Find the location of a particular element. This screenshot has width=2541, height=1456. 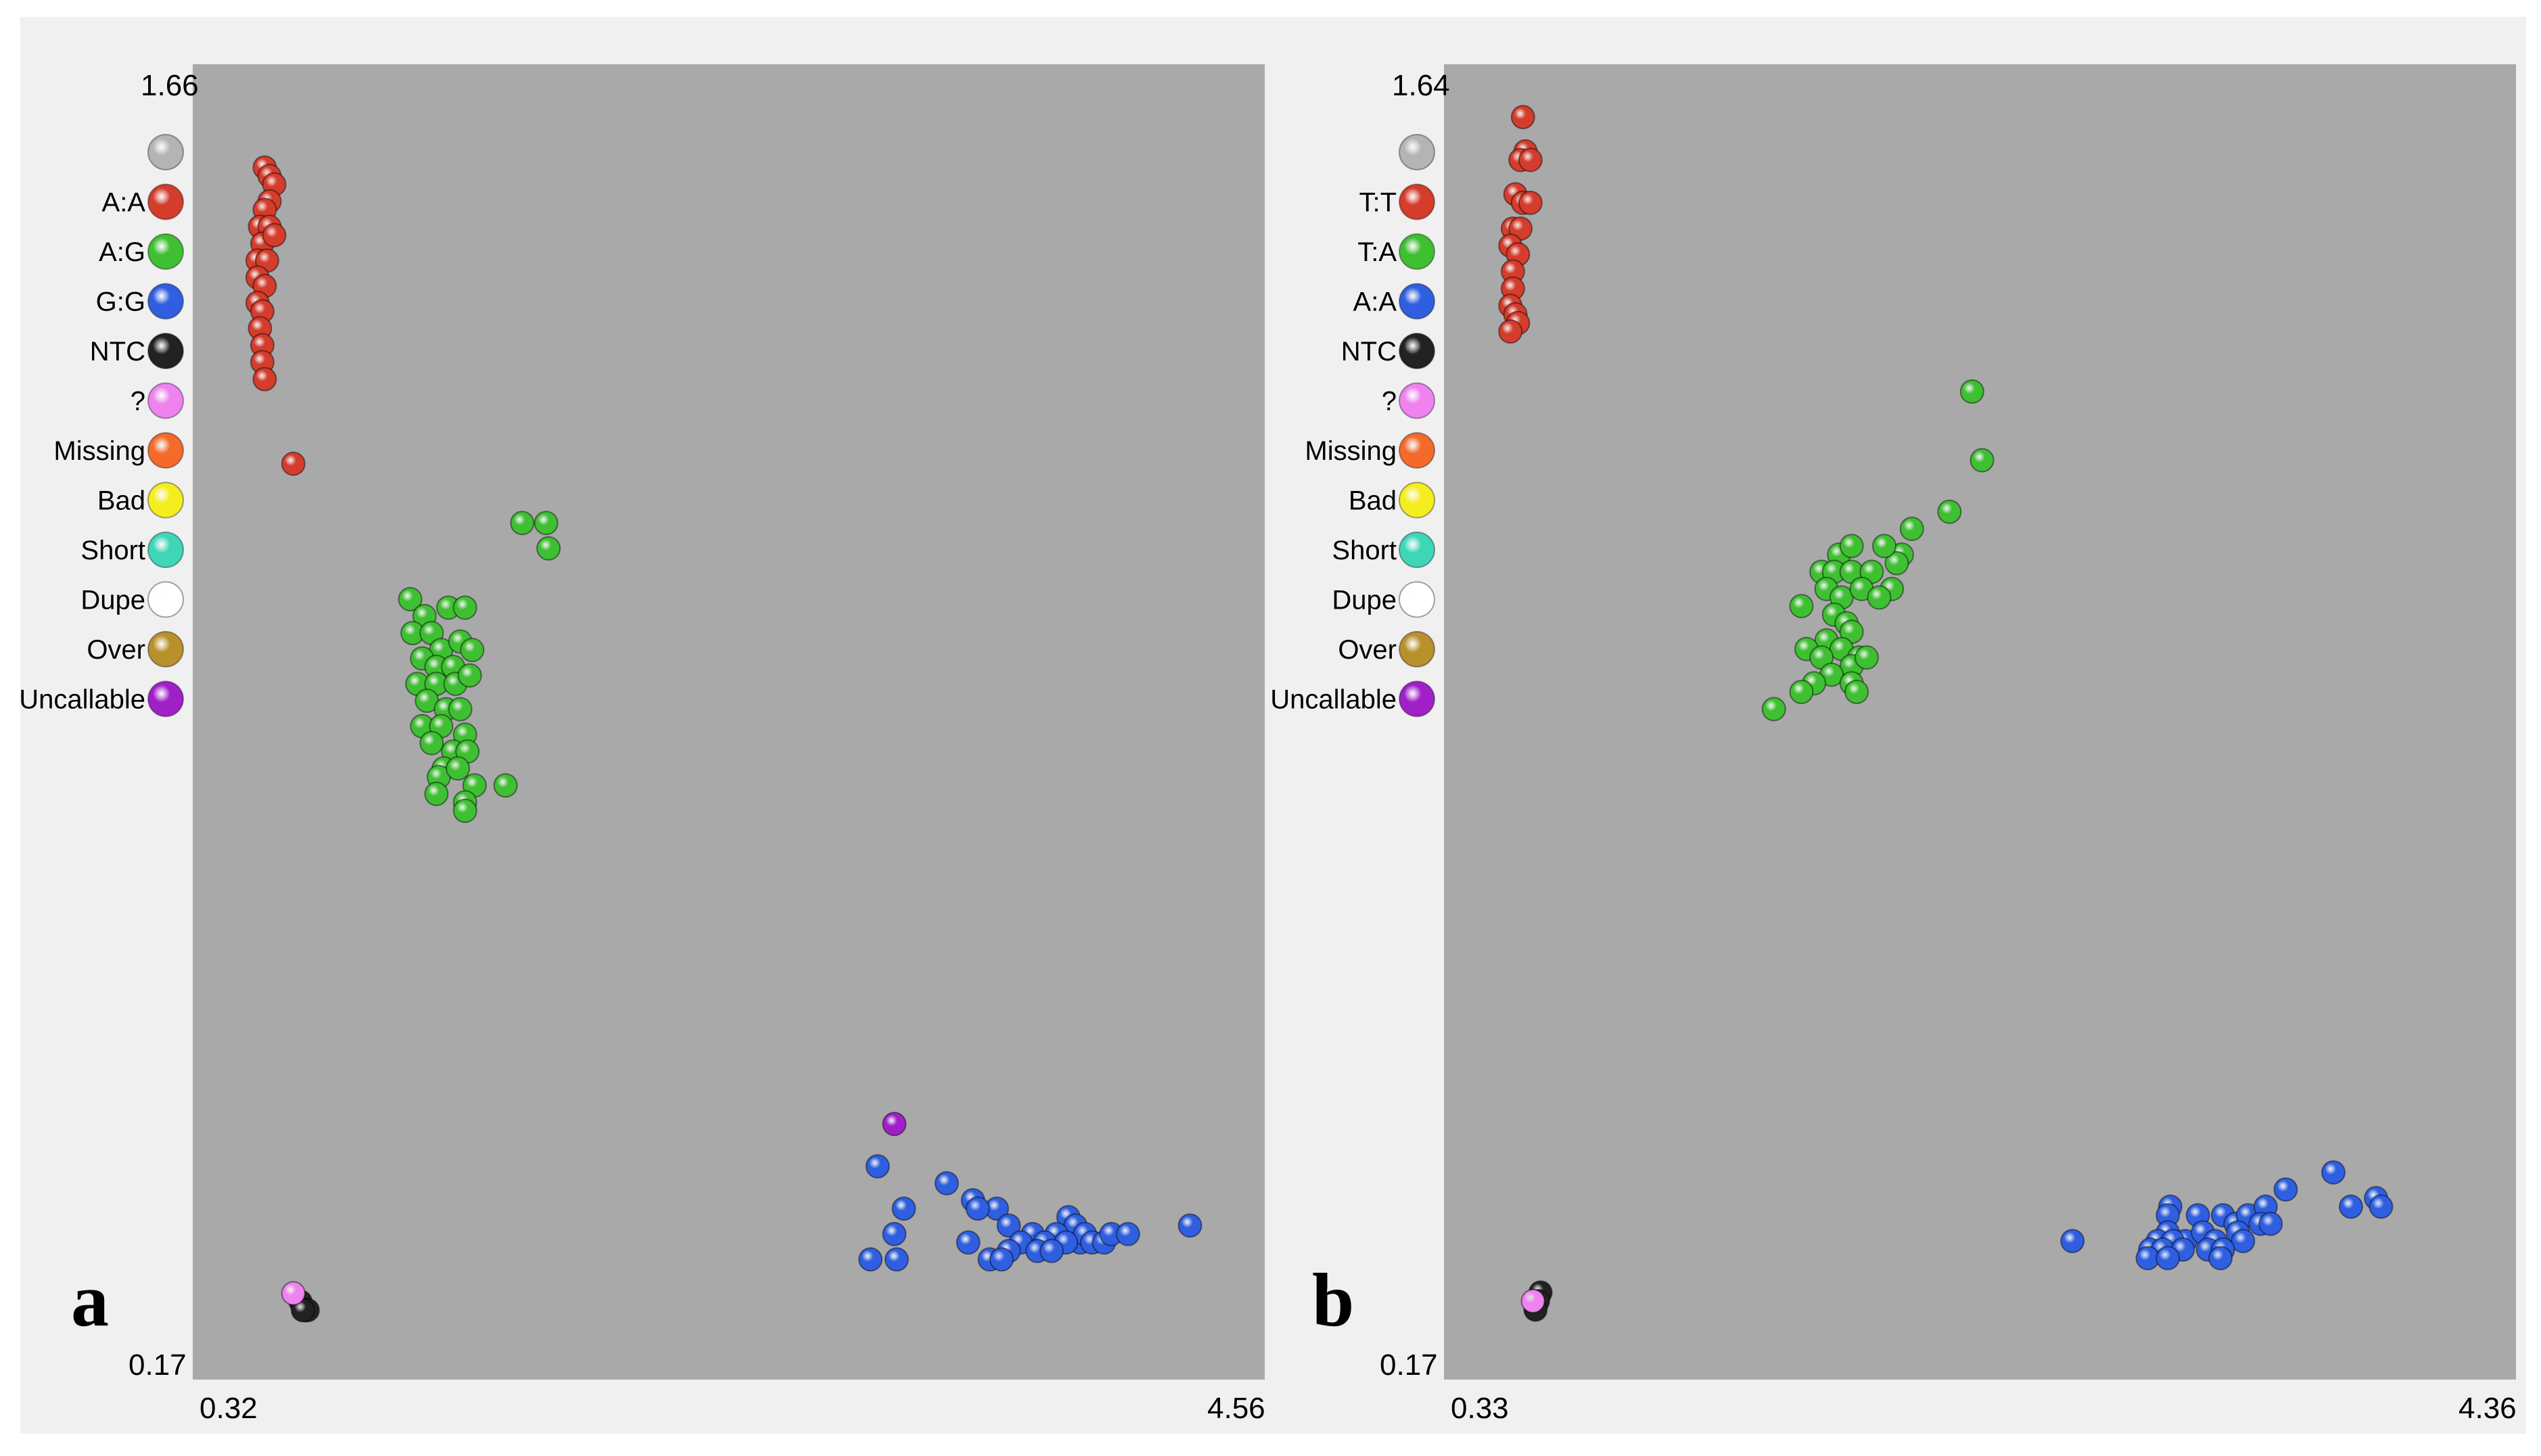

legend-label-q: ? is located at coordinates (138, 402).